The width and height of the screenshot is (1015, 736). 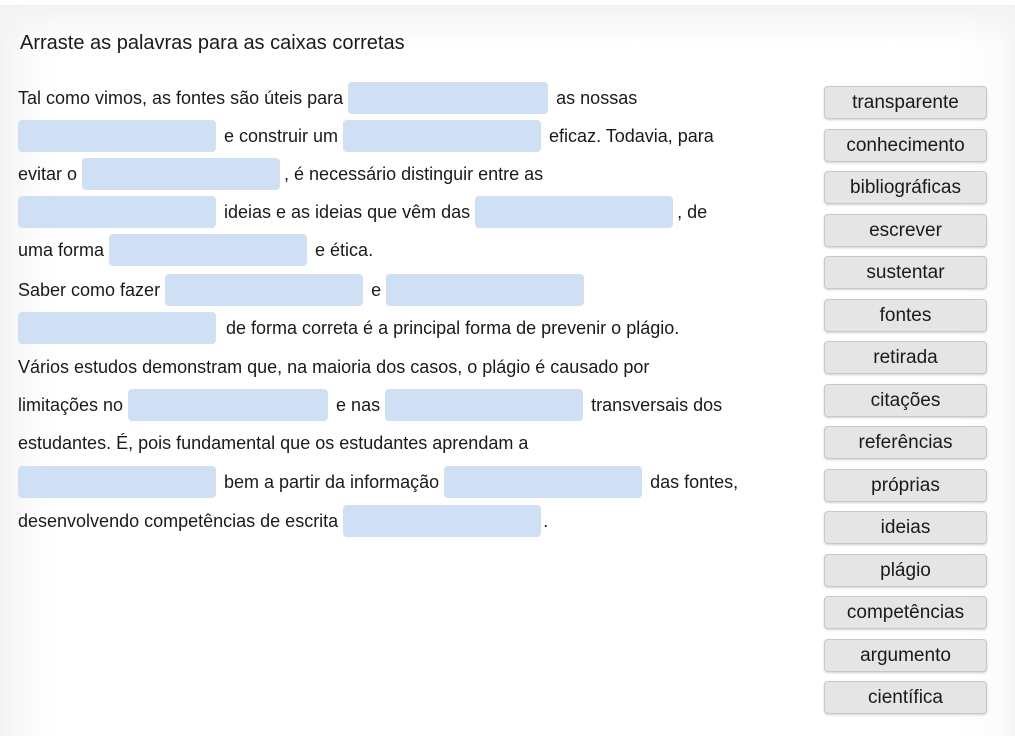 What do you see at coordinates (347, 212) in the screenshot?
I see `text-segment: ideias e as ideias que vêm das` at bounding box center [347, 212].